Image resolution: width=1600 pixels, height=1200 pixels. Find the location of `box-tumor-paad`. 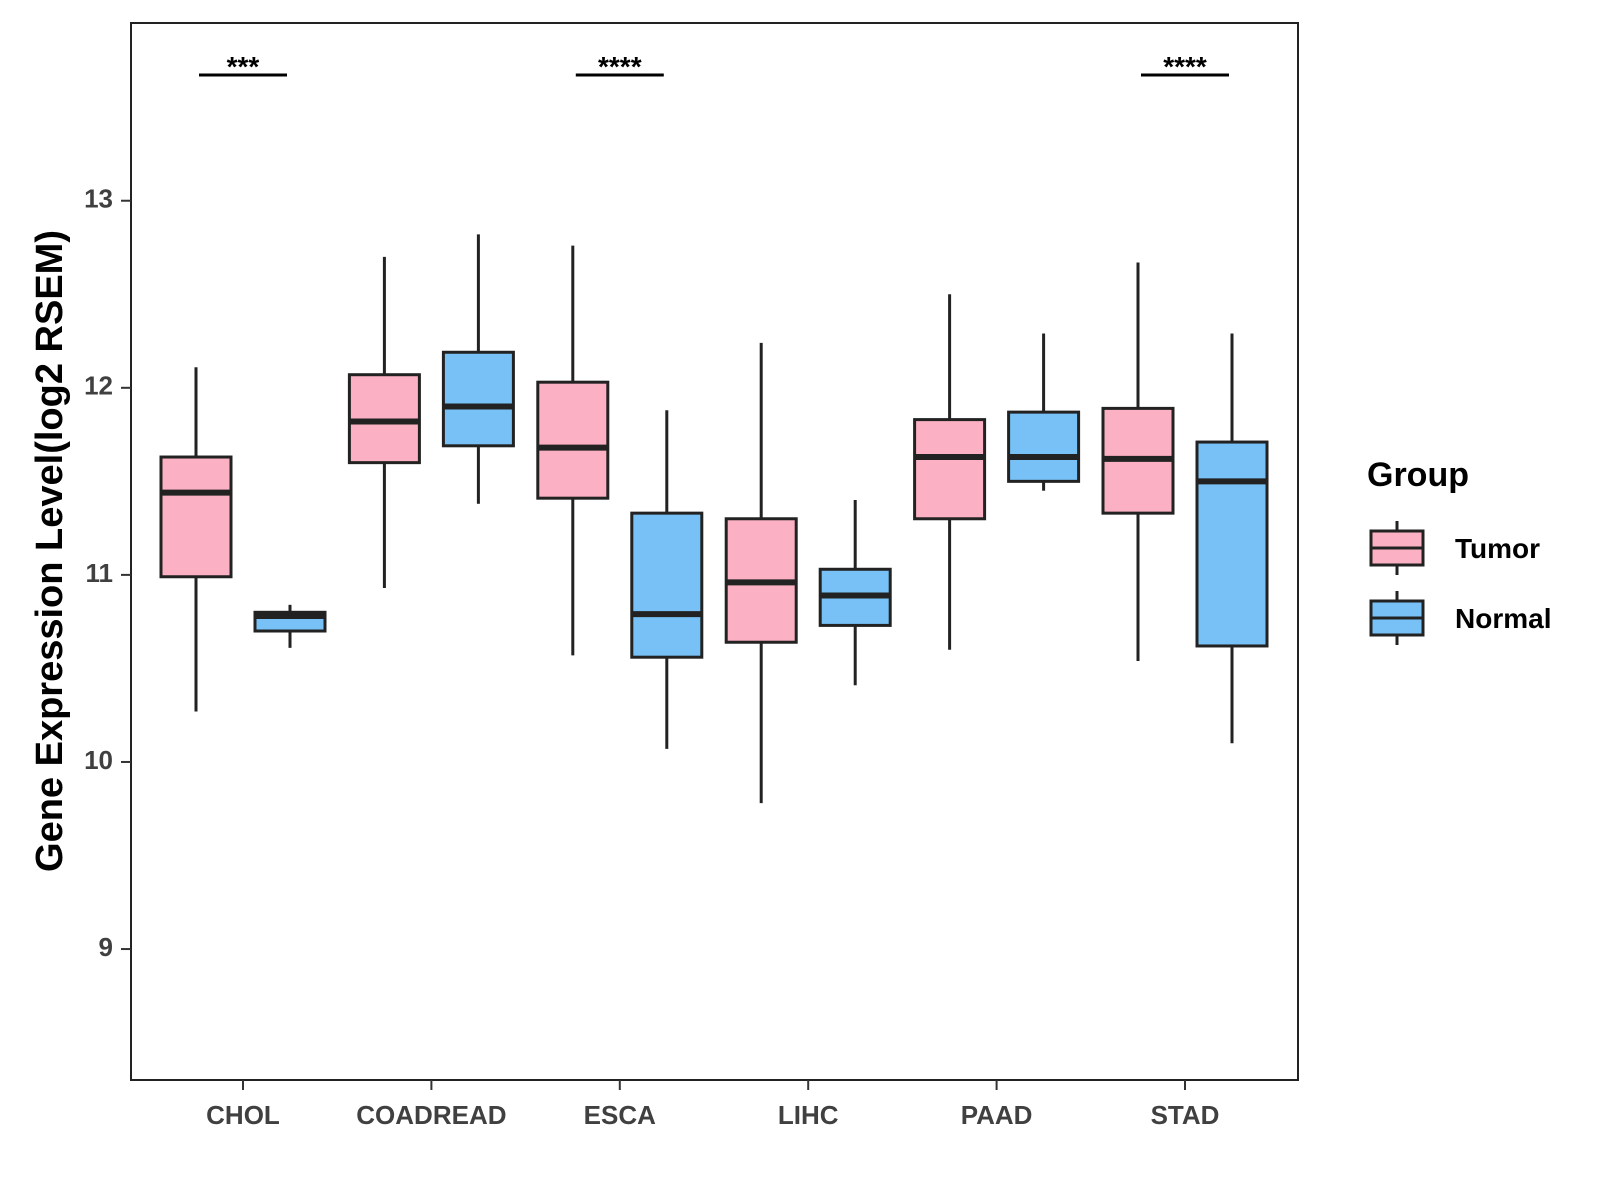

box-tumor-paad is located at coordinates (950, 472).